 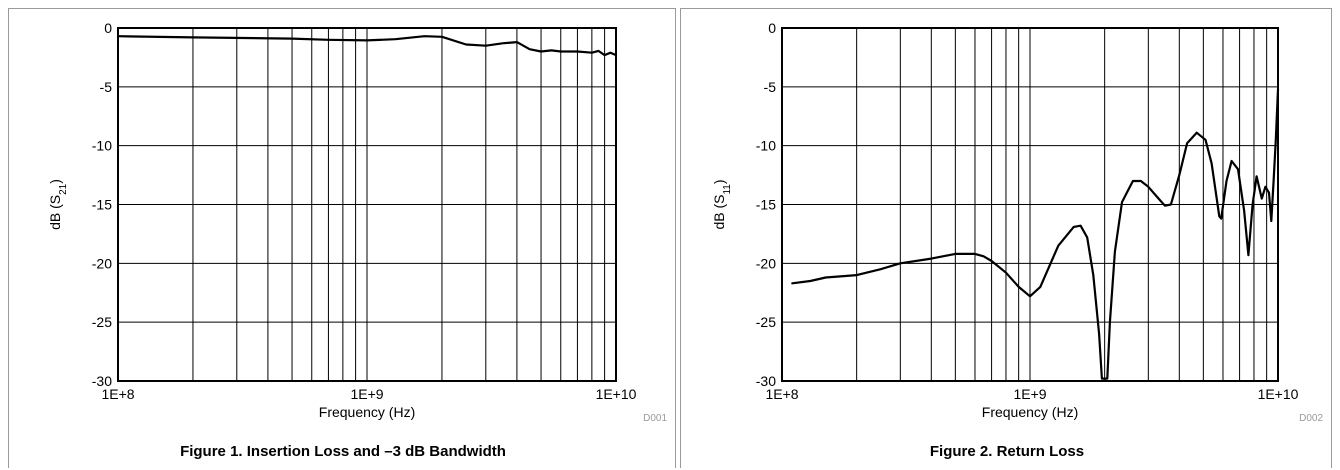 What do you see at coordinates (1007, 451) in the screenshot?
I see `figure-caption: Figure 2. Return Loss` at bounding box center [1007, 451].